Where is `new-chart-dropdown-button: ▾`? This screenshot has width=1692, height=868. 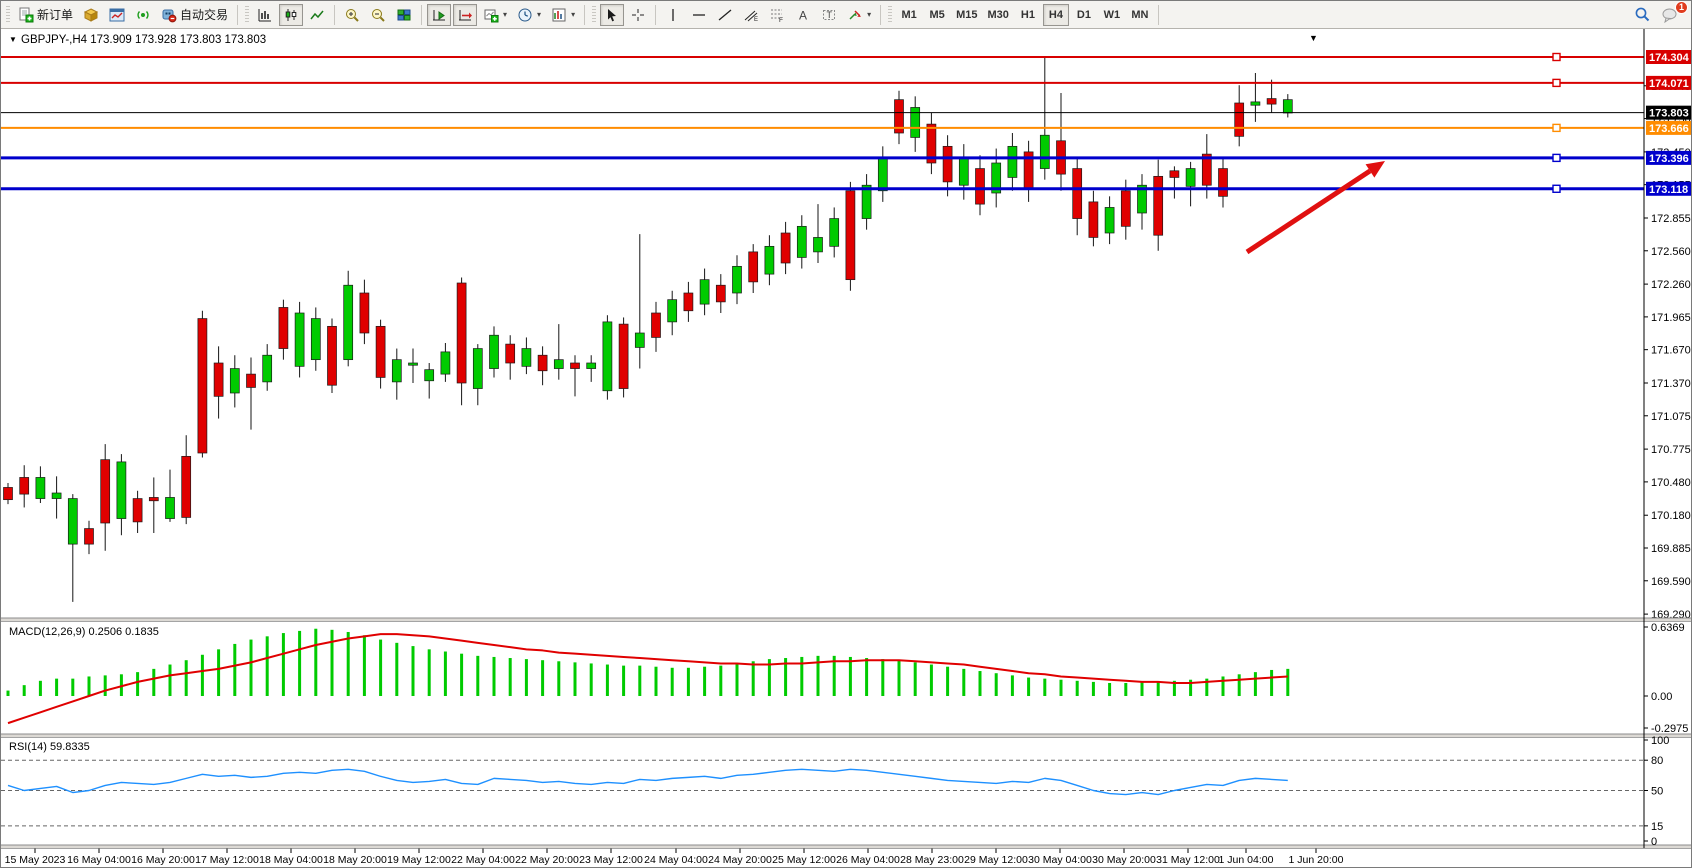 new-chart-dropdown-button: ▾ is located at coordinates (495, 15).